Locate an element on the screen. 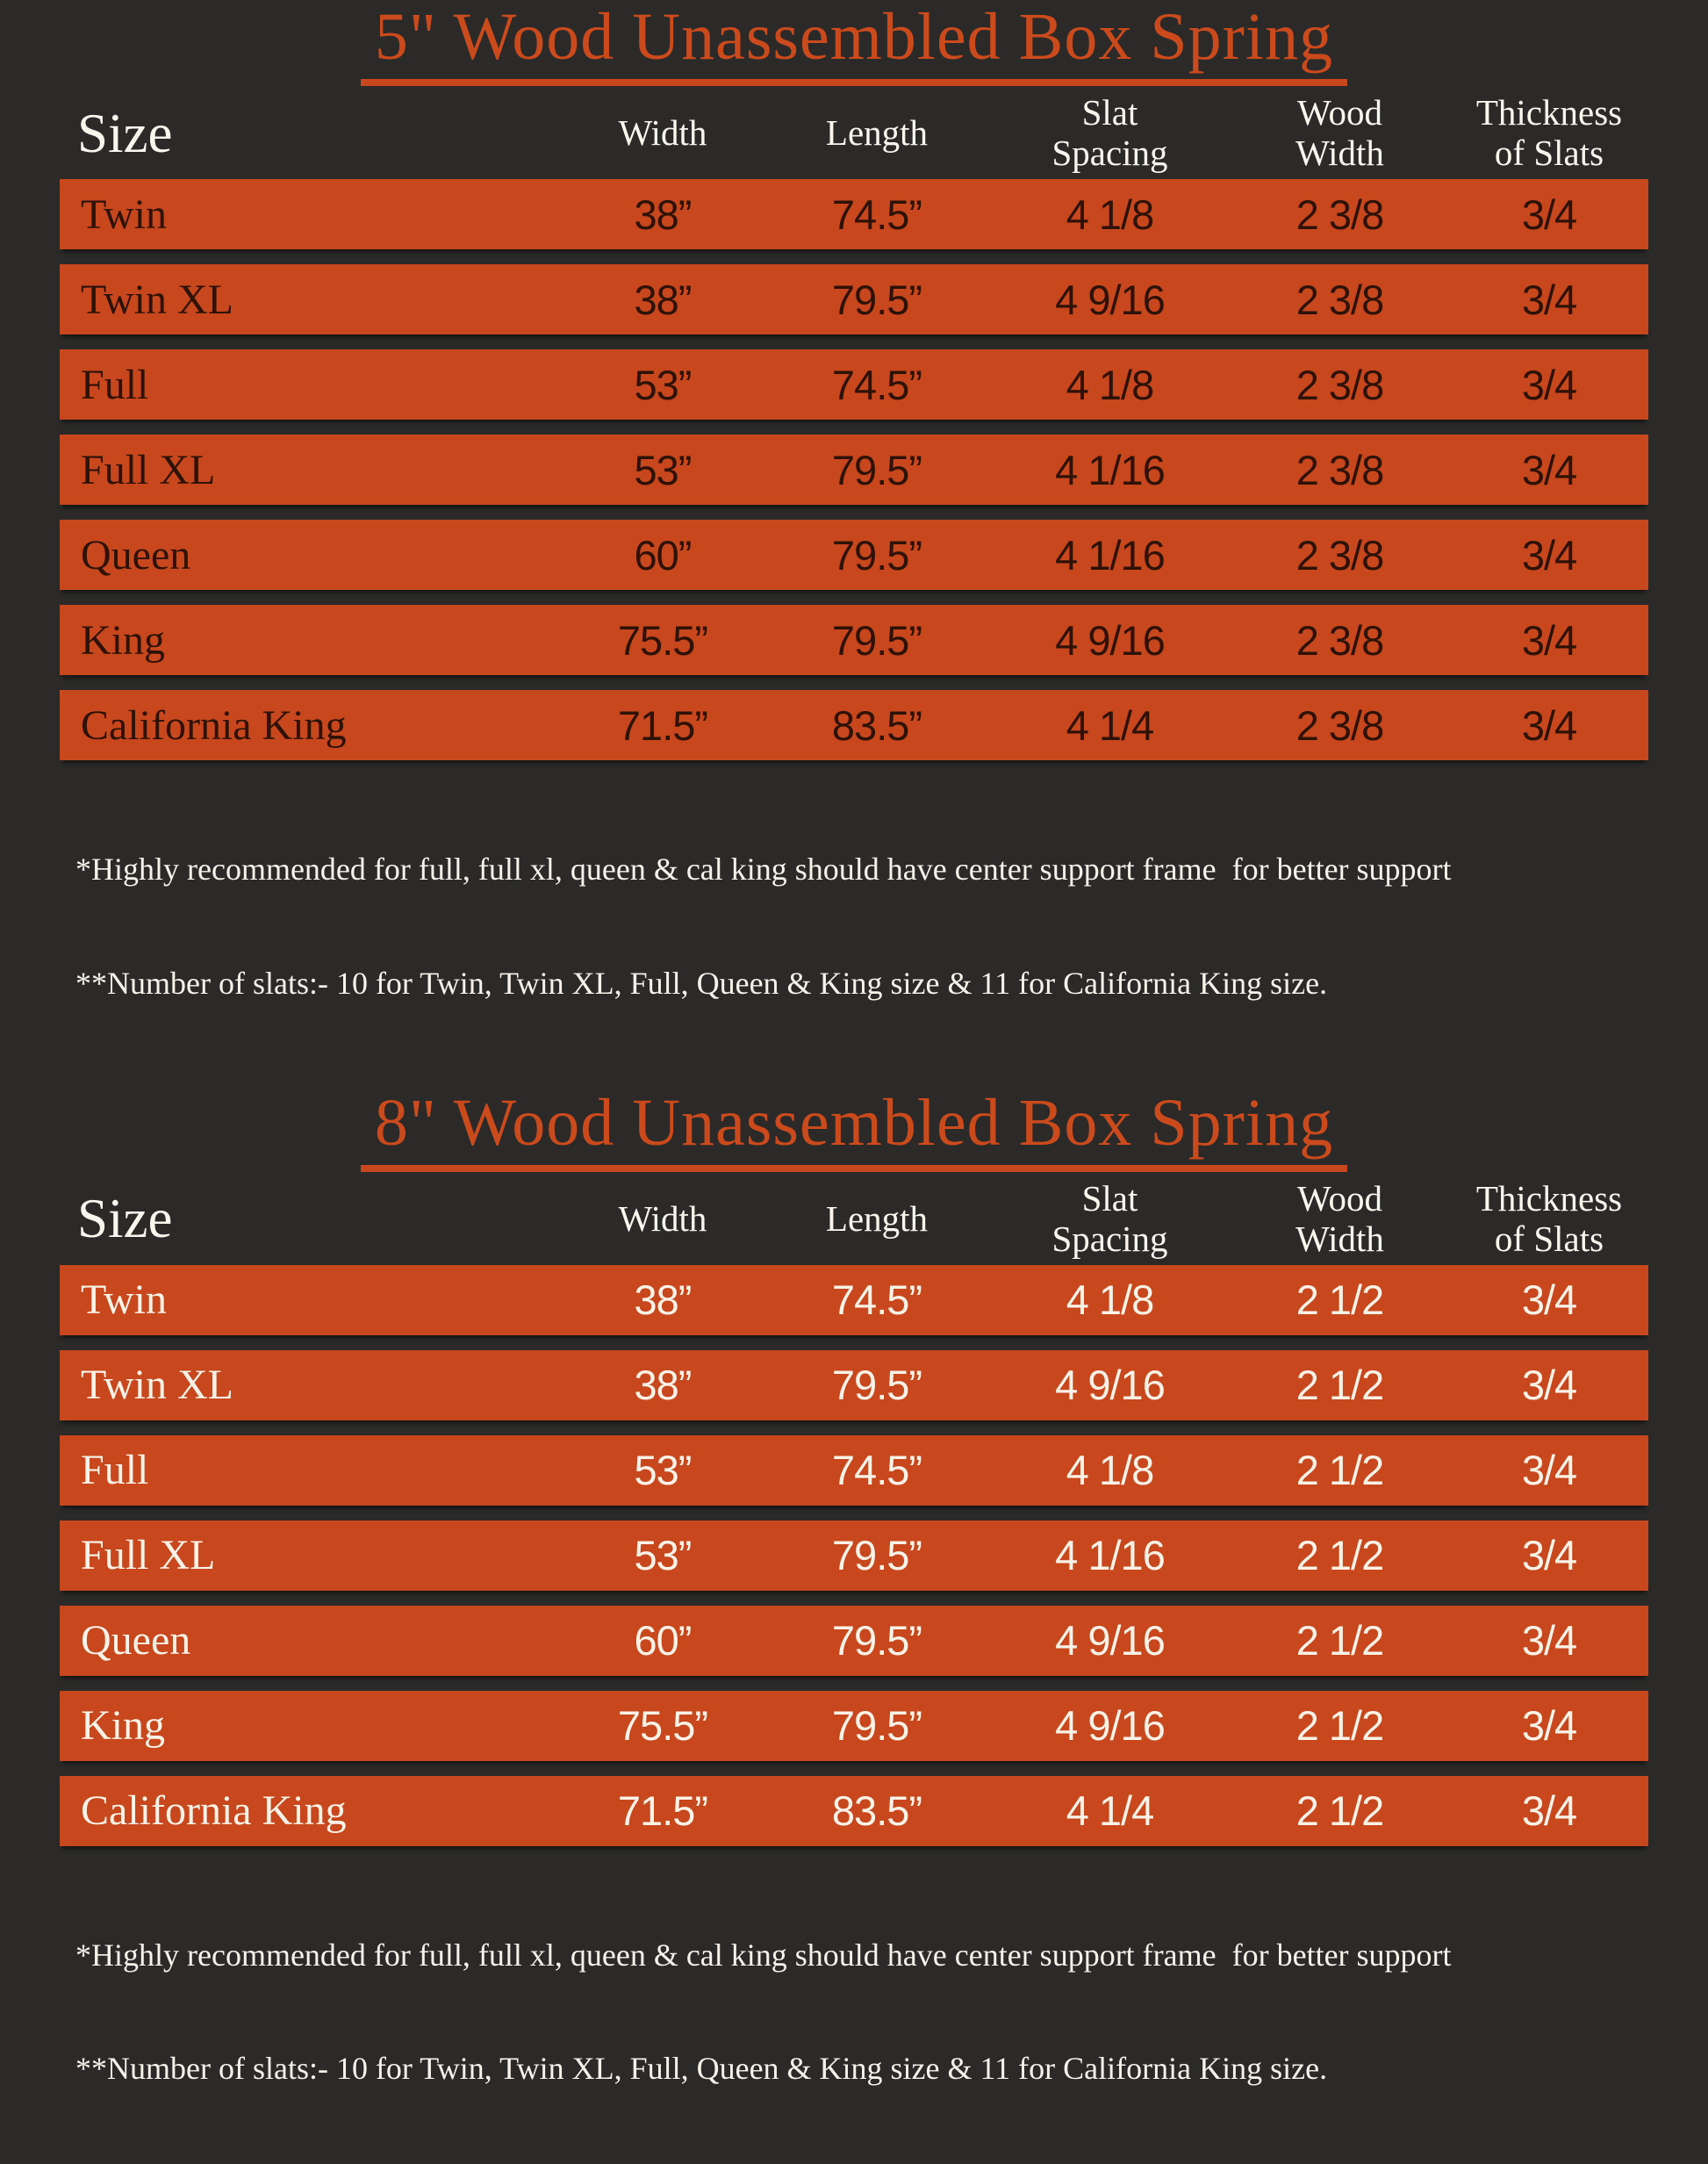 This screenshot has width=1708, height=2164. table-row-twin-xl: Twin XL 38” 79.5” 4 9/16 2 3/8 3/4 is located at coordinates (854, 299).